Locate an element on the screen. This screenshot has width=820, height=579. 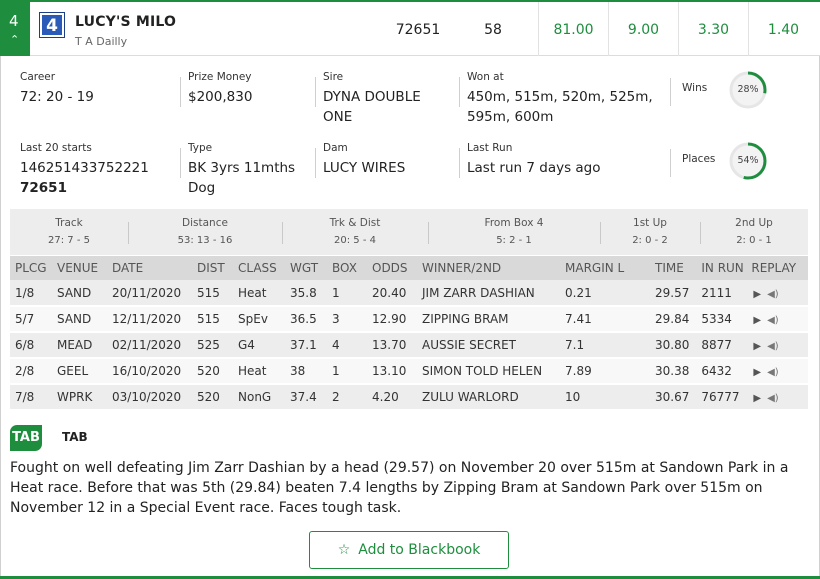
cell-in-run: 8877 is located at coordinates (720, 345).